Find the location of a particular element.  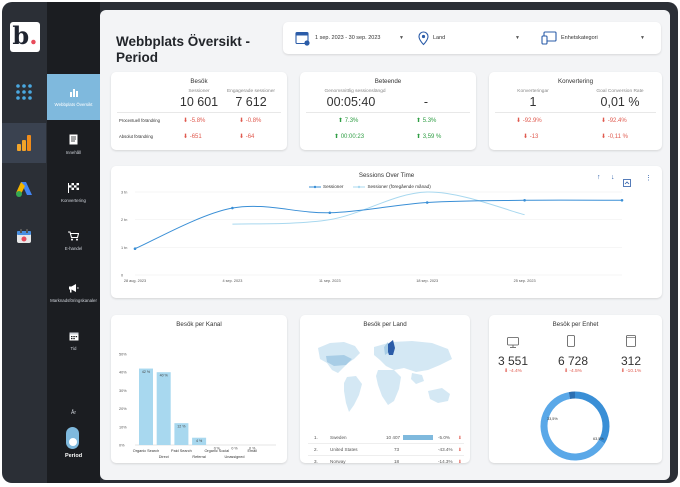

period-toggle-label-year: År is located at coordinates (73, 413).